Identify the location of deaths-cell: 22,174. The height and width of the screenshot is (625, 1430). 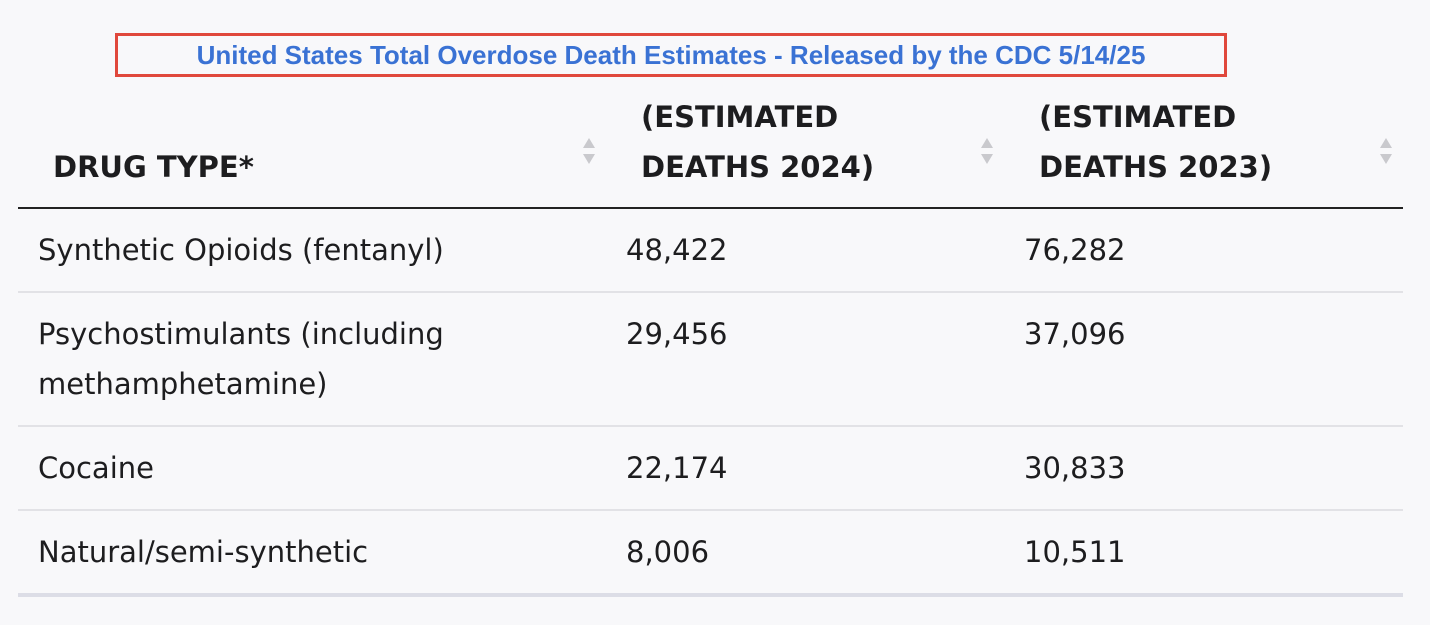
(805, 468).